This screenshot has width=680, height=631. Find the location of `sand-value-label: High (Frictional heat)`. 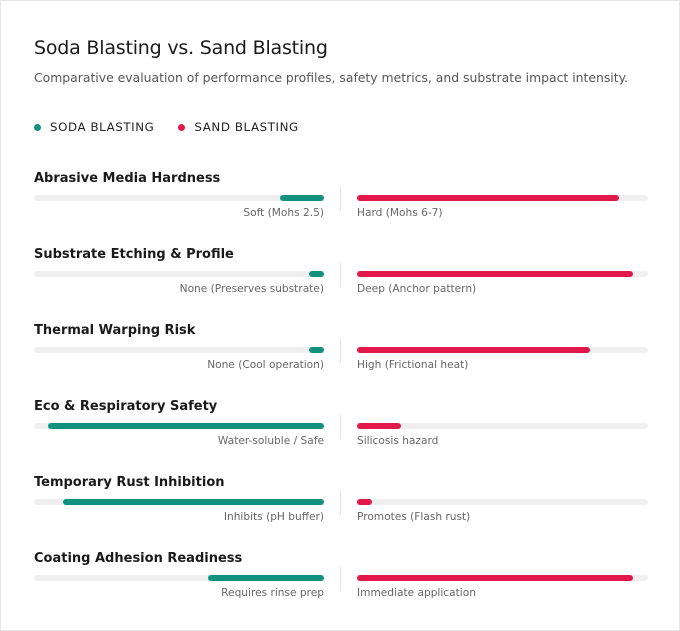

sand-value-label: High (Frictional heat) is located at coordinates (413, 365).